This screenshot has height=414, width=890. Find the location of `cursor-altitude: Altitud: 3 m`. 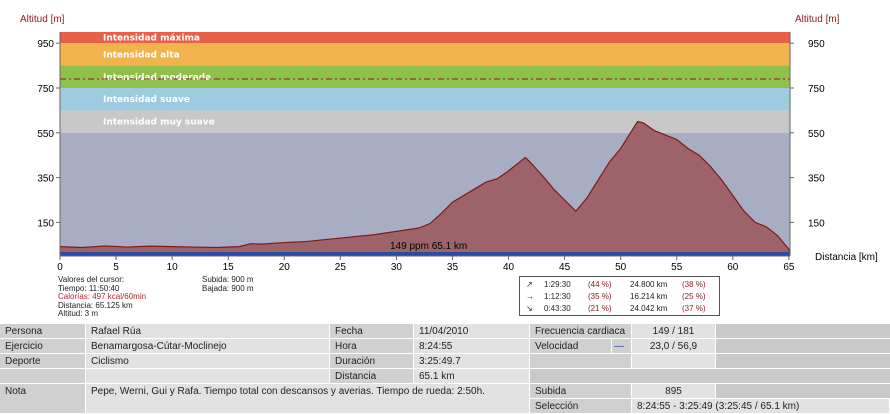

cursor-altitude: Altitud: 3 m is located at coordinates (78, 314).